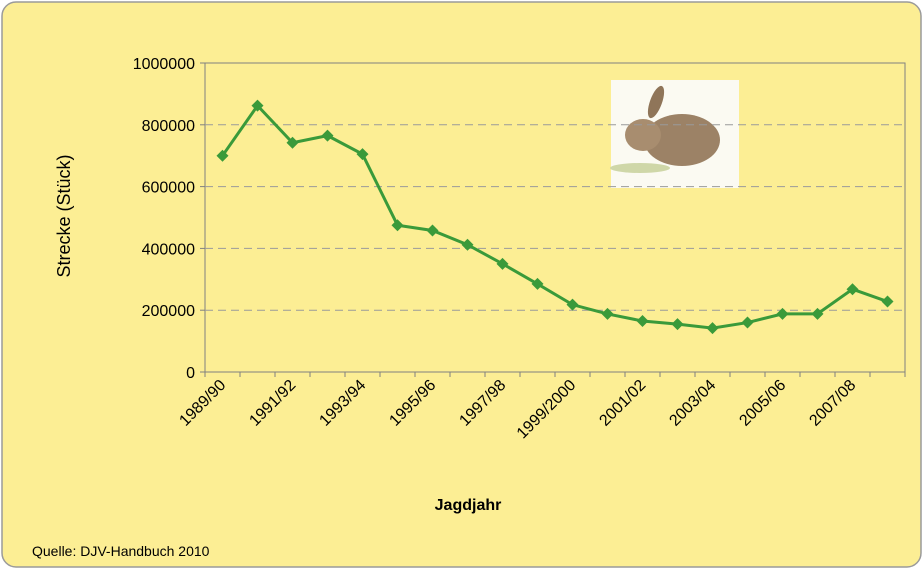  Describe the element at coordinates (190, 373) in the screenshot. I see `y-tick-label: 0` at that location.